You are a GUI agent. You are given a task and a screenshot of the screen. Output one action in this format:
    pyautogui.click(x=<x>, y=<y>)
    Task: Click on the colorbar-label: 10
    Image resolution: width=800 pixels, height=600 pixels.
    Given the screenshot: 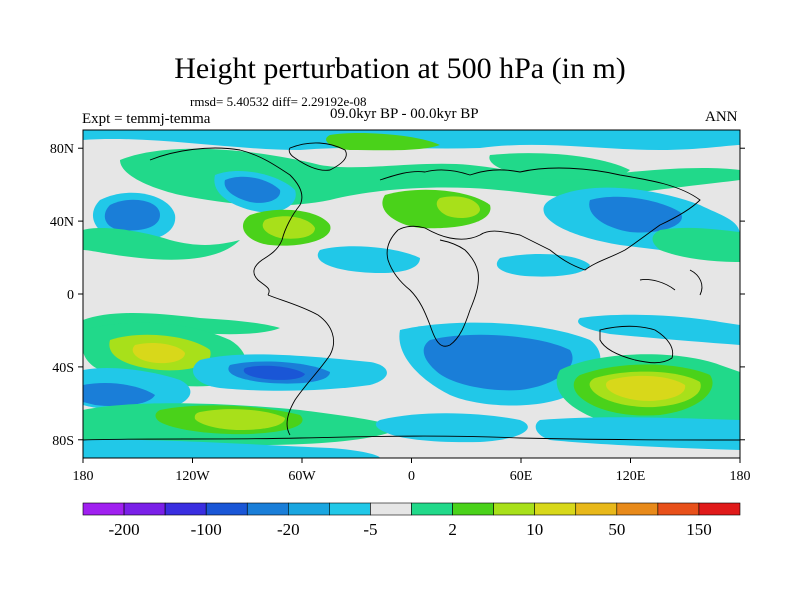 What is the action you would take?
    pyautogui.click(x=534, y=529)
    